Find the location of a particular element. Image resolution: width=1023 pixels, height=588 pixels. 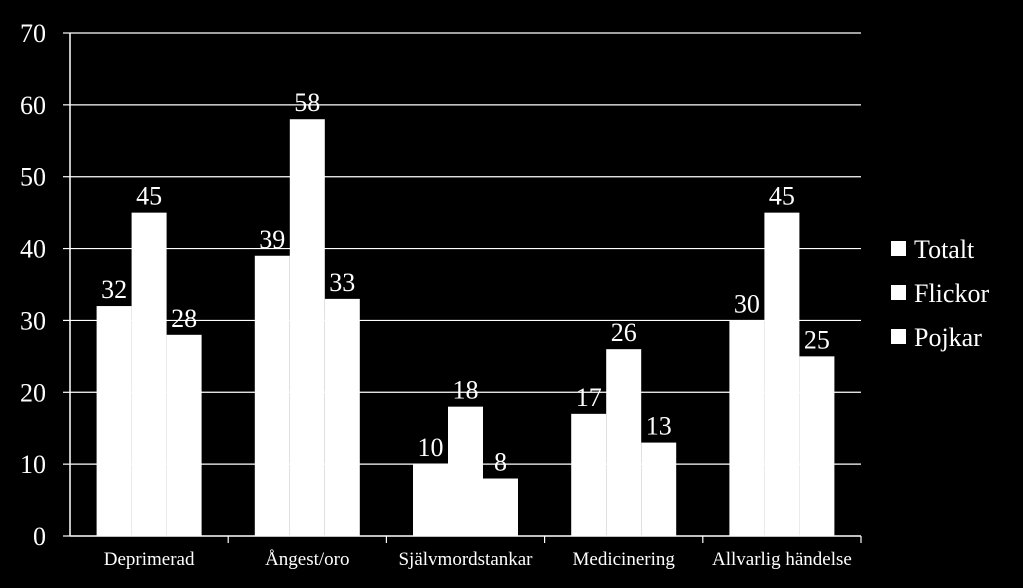

legend-label-2: Pojkar is located at coordinates (948, 337).